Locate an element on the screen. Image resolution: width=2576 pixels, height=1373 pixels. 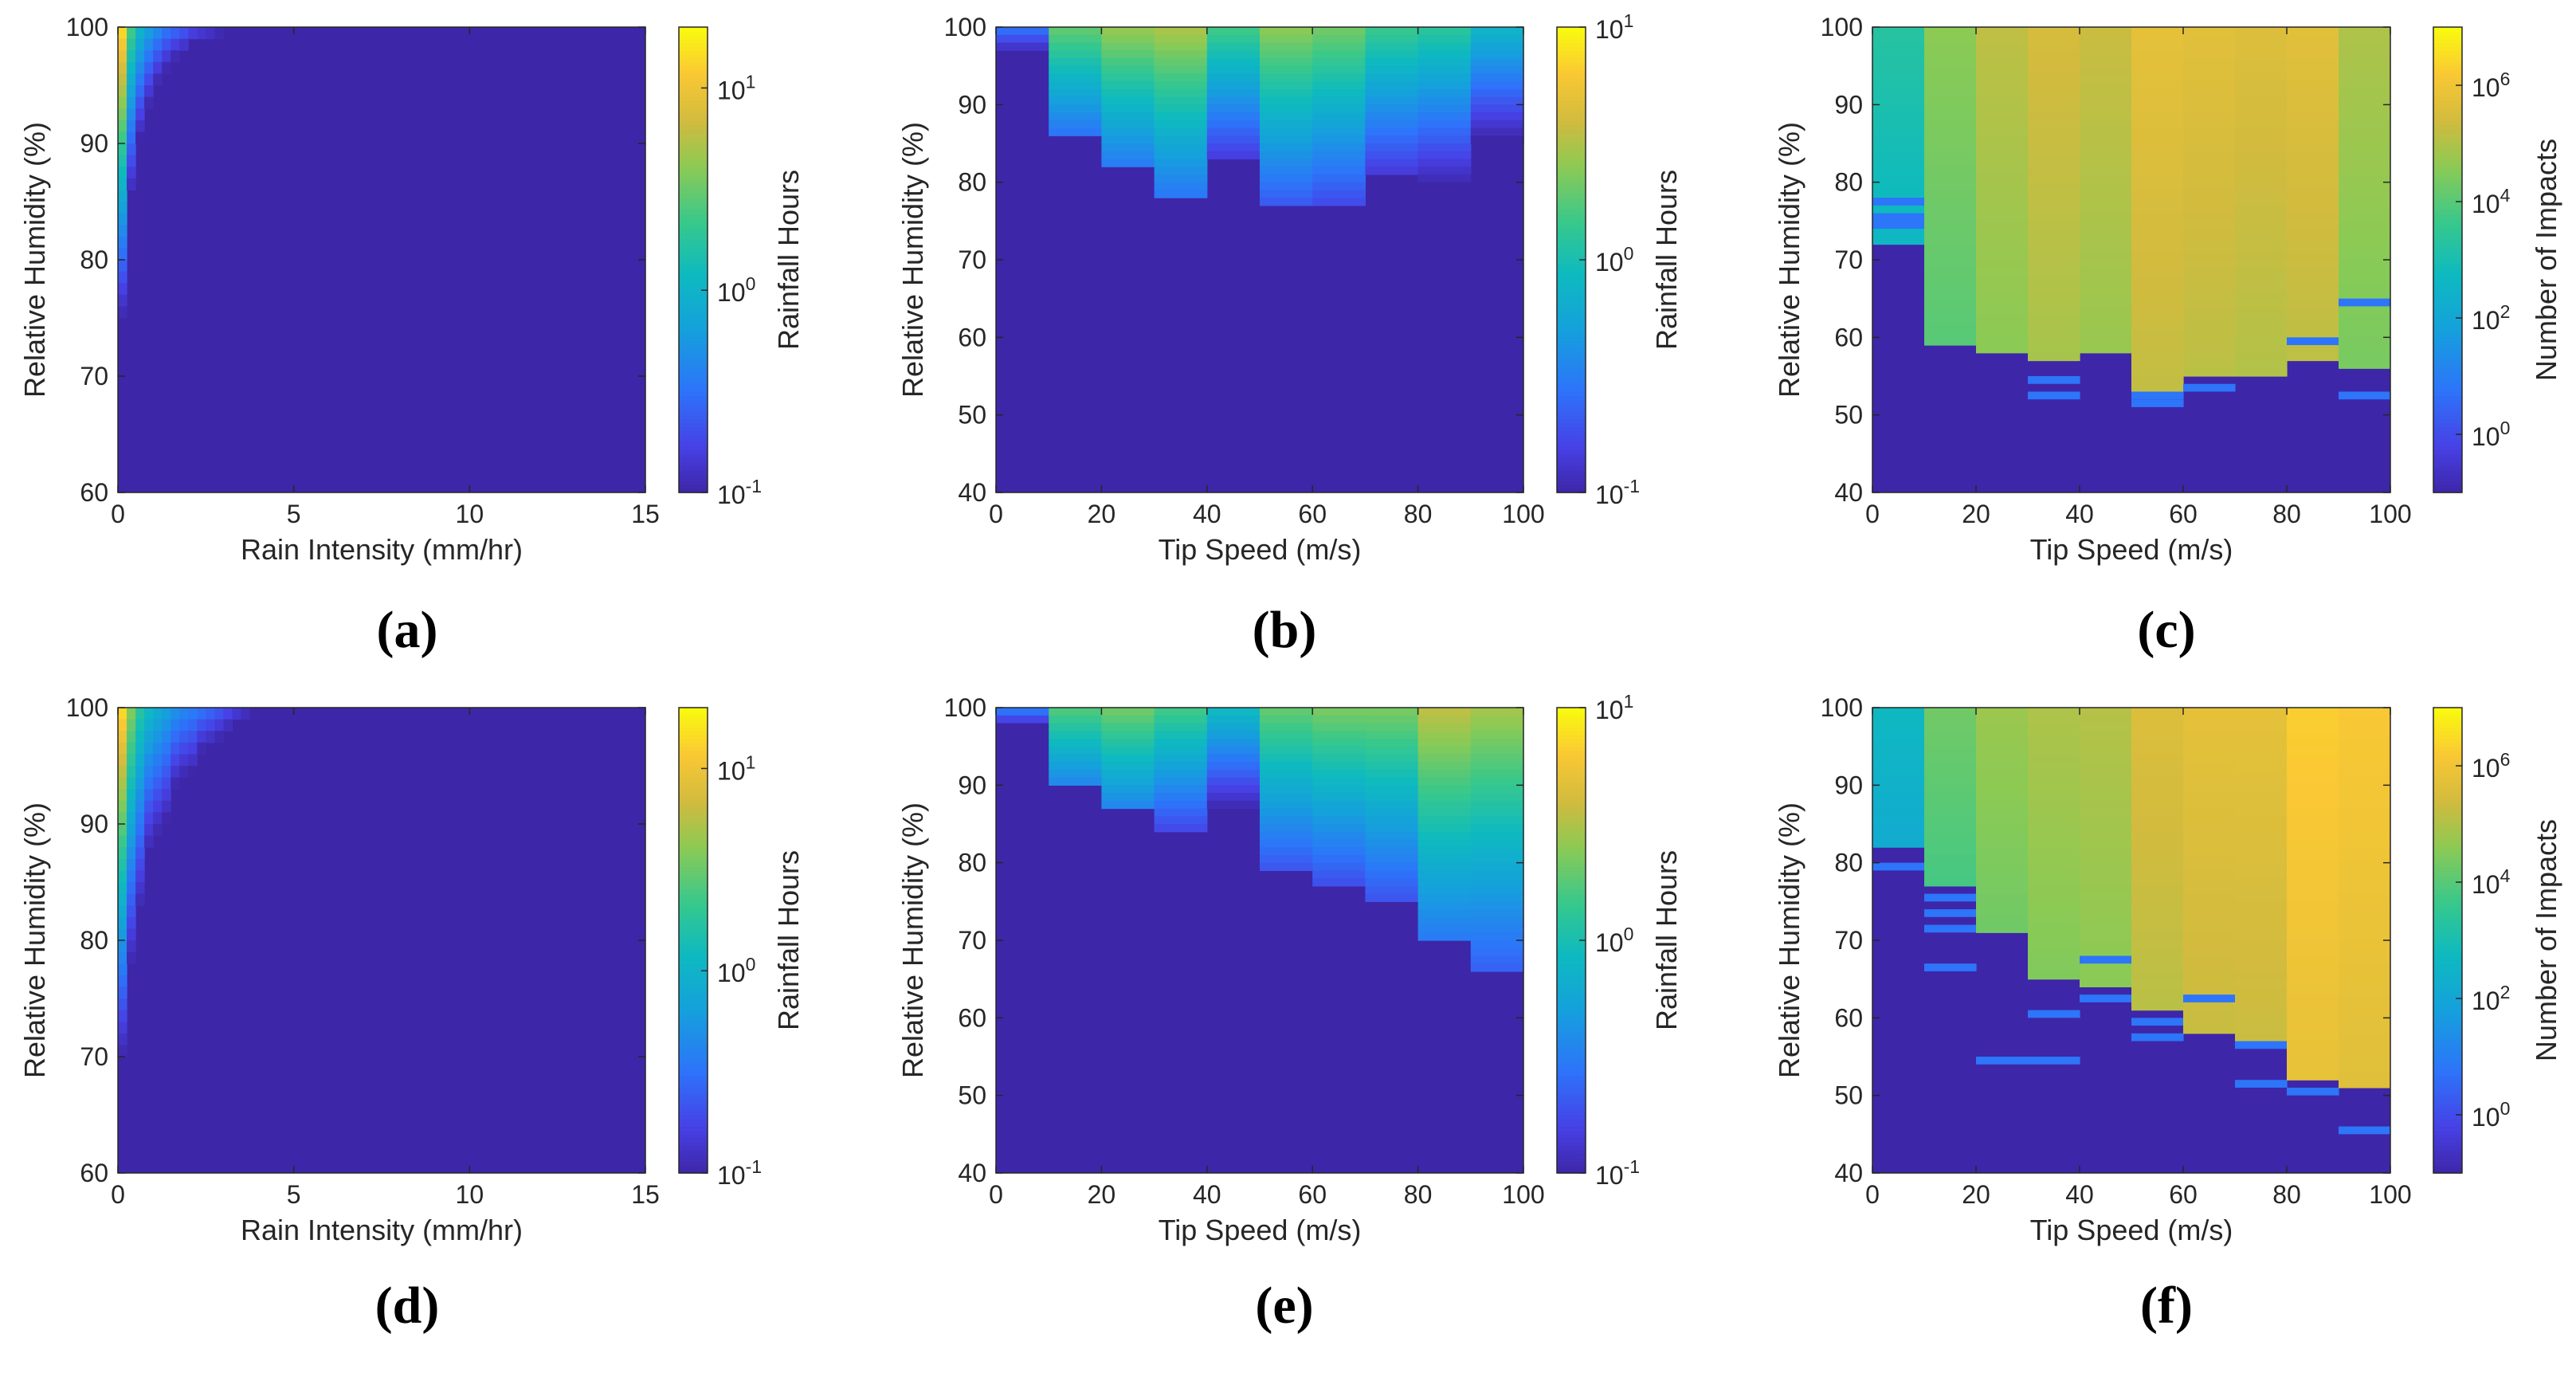
y-tick-label: 100 is located at coordinates (1842, 27).